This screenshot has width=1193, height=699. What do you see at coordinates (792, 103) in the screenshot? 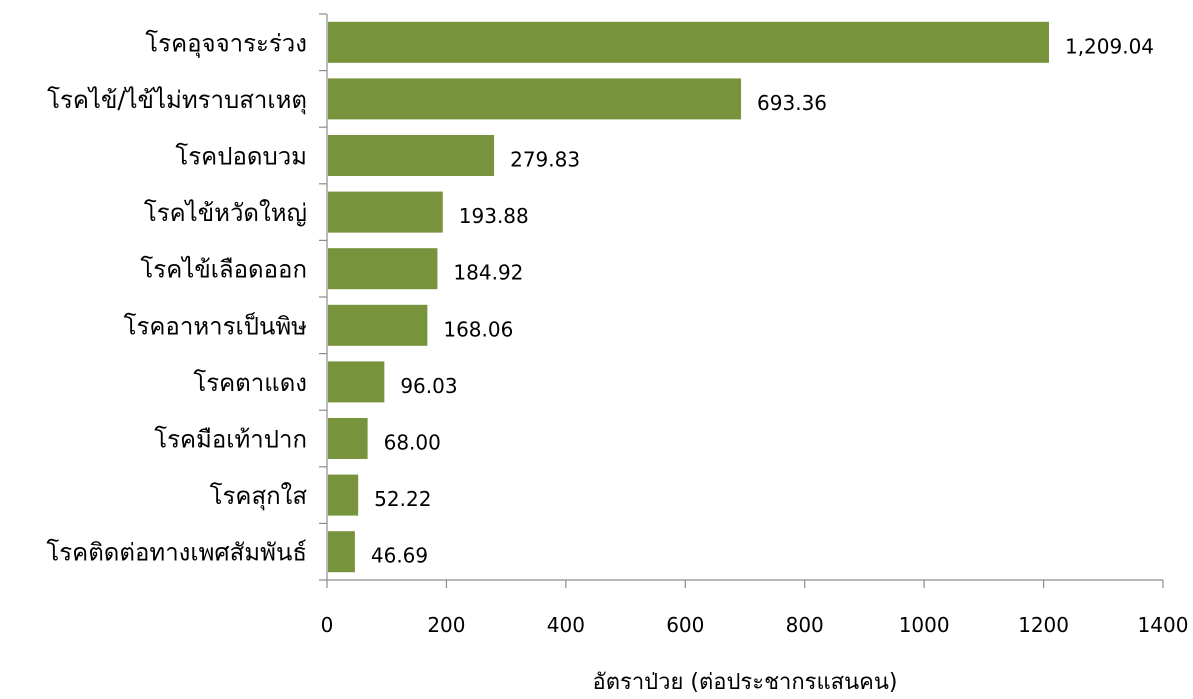
I see `value-label-1: 693.36` at bounding box center [792, 103].